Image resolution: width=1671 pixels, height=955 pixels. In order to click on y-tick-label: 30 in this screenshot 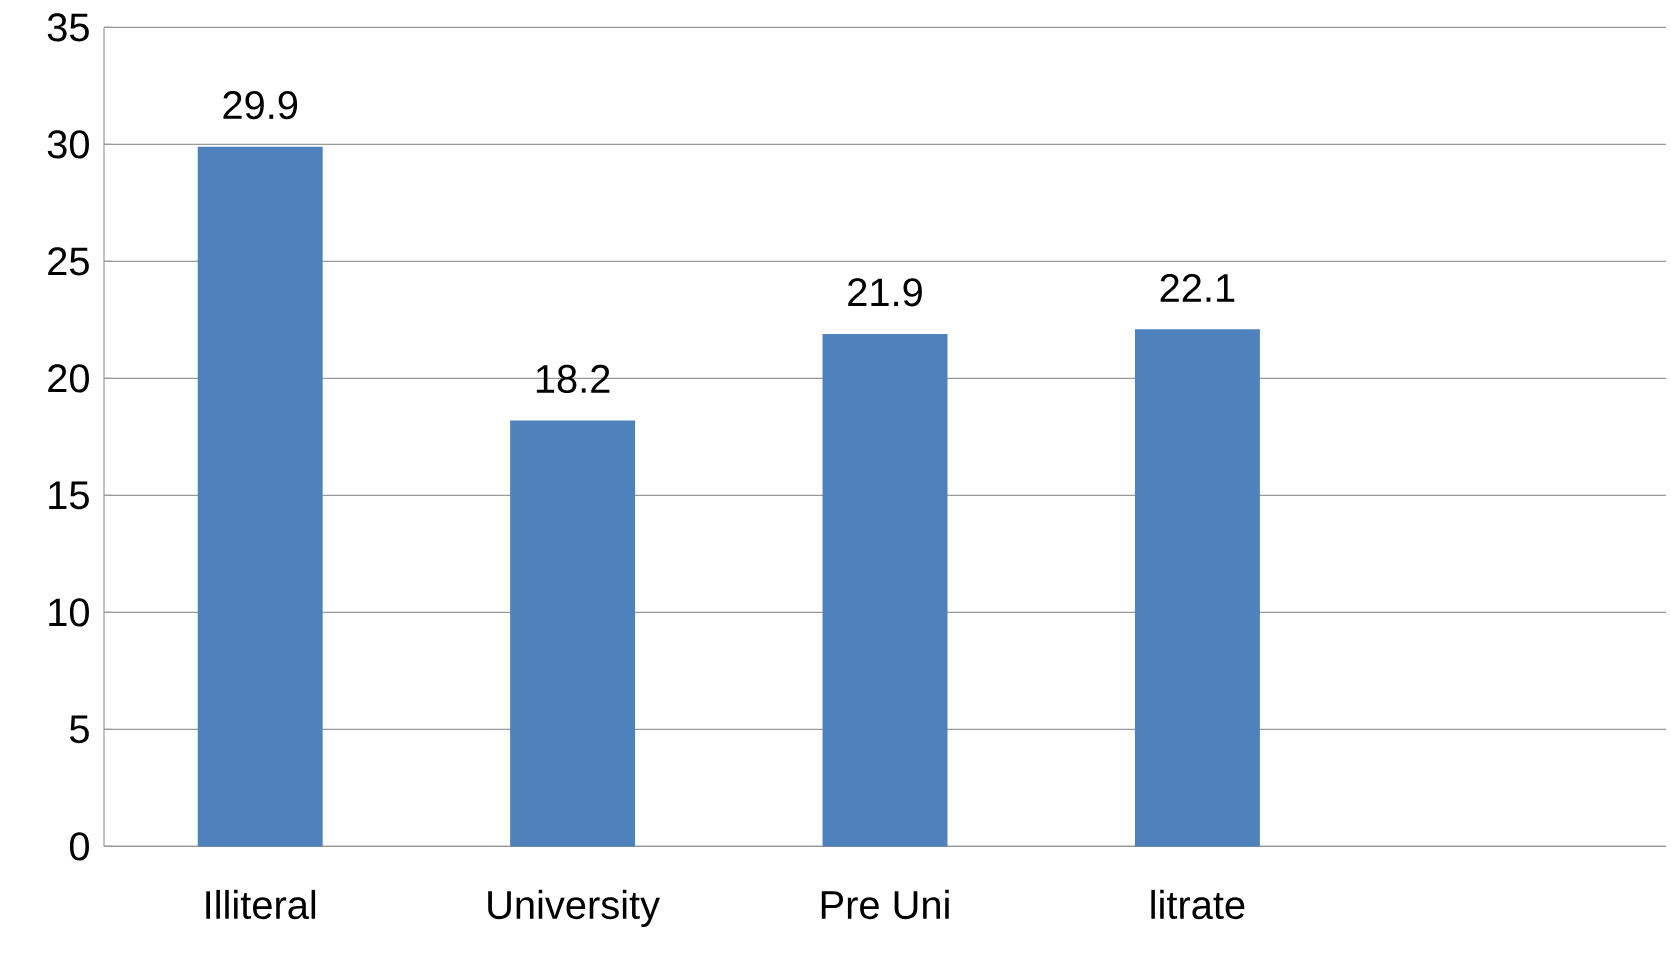, I will do `click(68, 144)`.